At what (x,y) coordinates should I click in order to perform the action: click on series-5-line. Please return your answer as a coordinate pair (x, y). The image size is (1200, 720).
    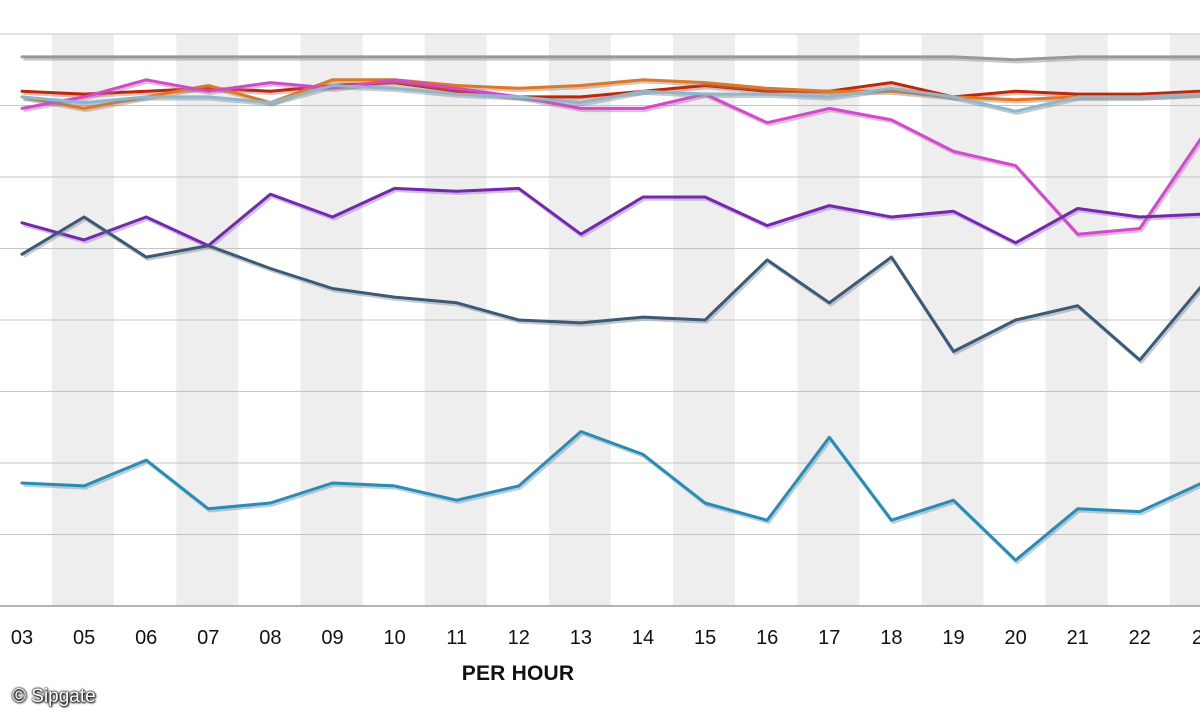
    Looking at the image, I should click on (610, 98).